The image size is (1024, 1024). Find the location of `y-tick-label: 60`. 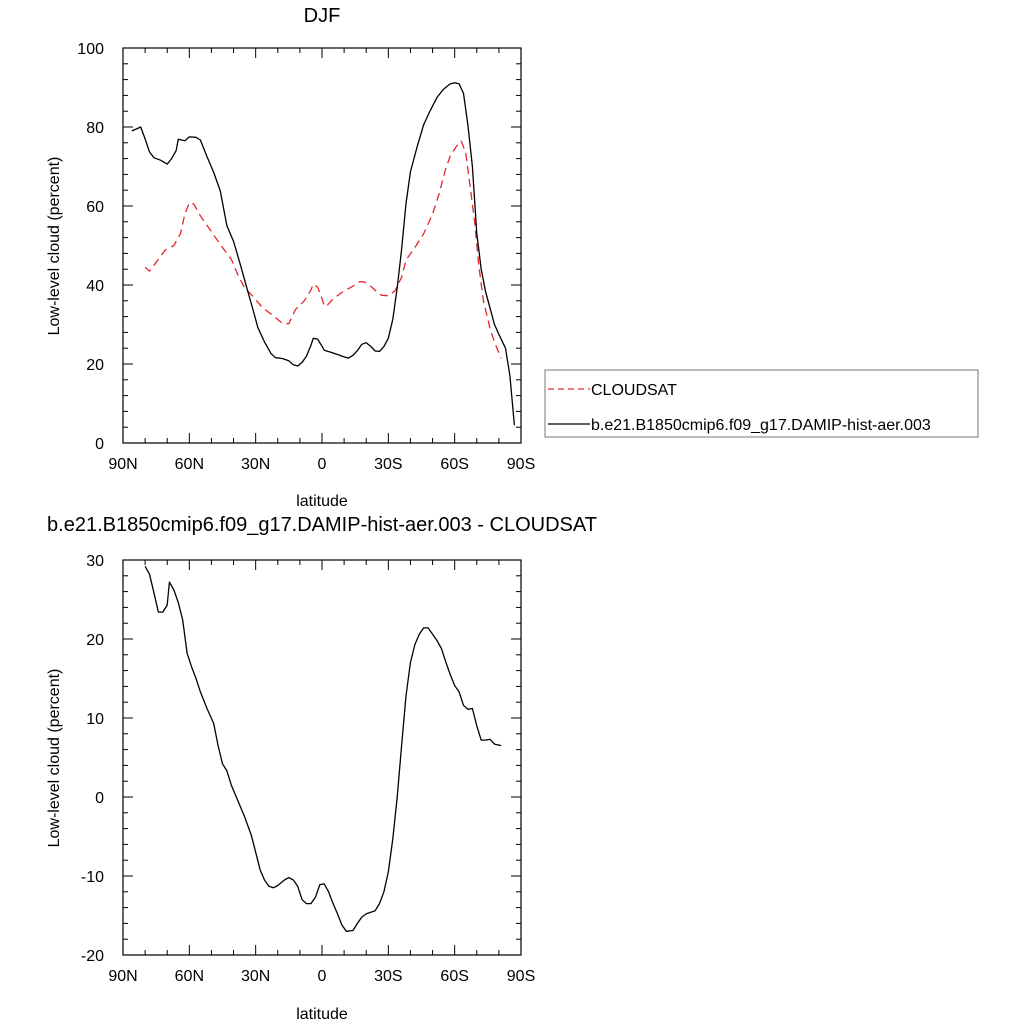

y-tick-label: 60 is located at coordinates (95, 207).